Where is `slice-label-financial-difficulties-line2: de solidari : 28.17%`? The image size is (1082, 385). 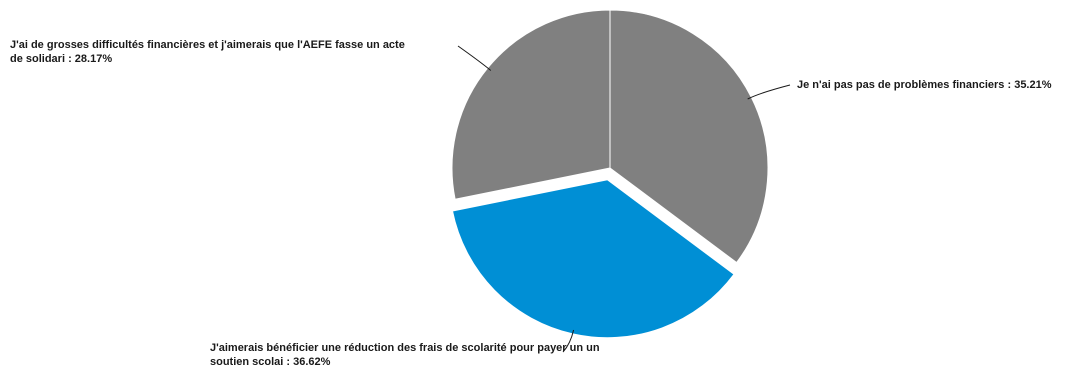 slice-label-financial-difficulties-line2: de solidari : 28.17% is located at coordinates (61, 59).